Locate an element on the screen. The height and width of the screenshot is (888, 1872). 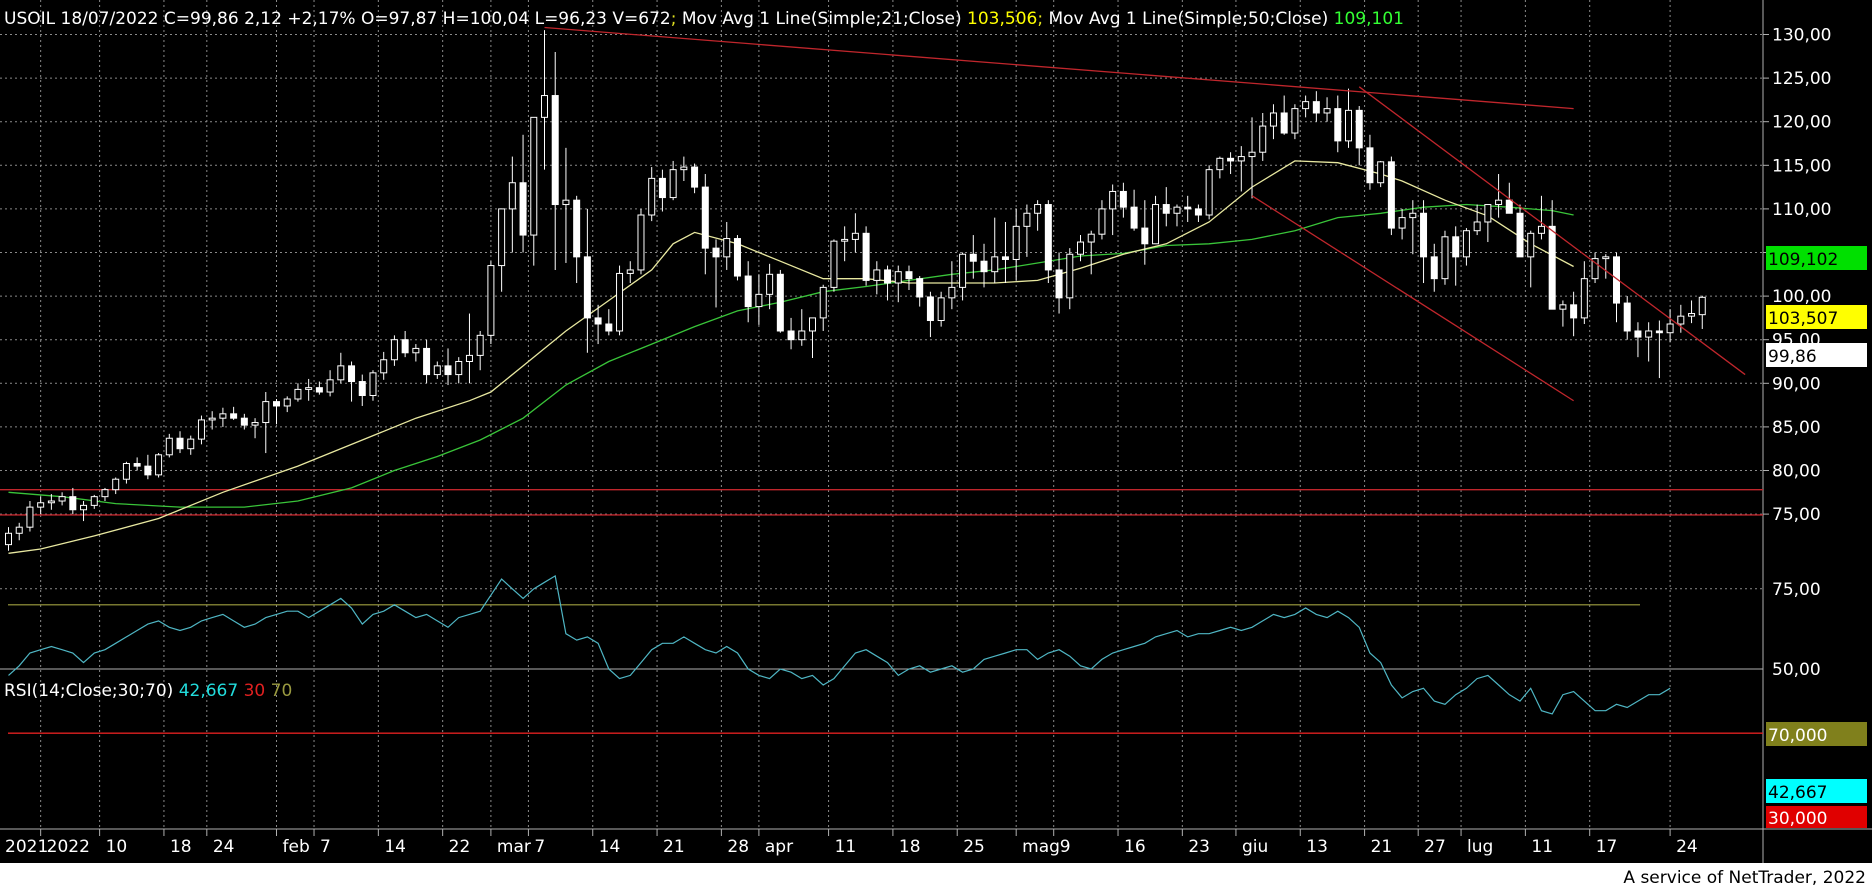
rsi-30-tag-text: 30,000 is located at coordinates (1797, 819).